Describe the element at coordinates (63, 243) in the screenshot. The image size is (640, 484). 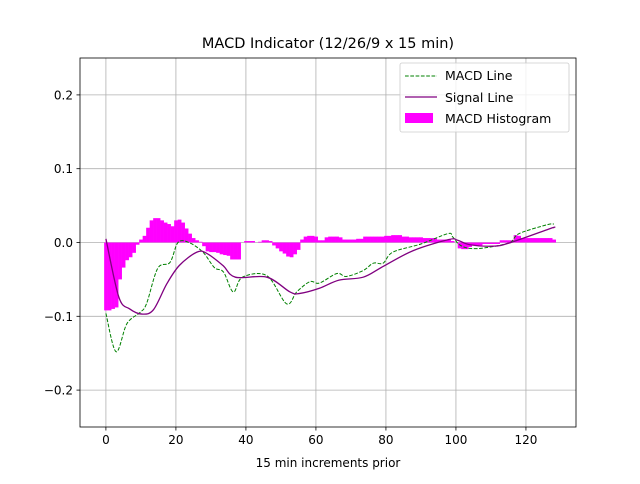
I see `y-tick-label: 0.0` at that location.